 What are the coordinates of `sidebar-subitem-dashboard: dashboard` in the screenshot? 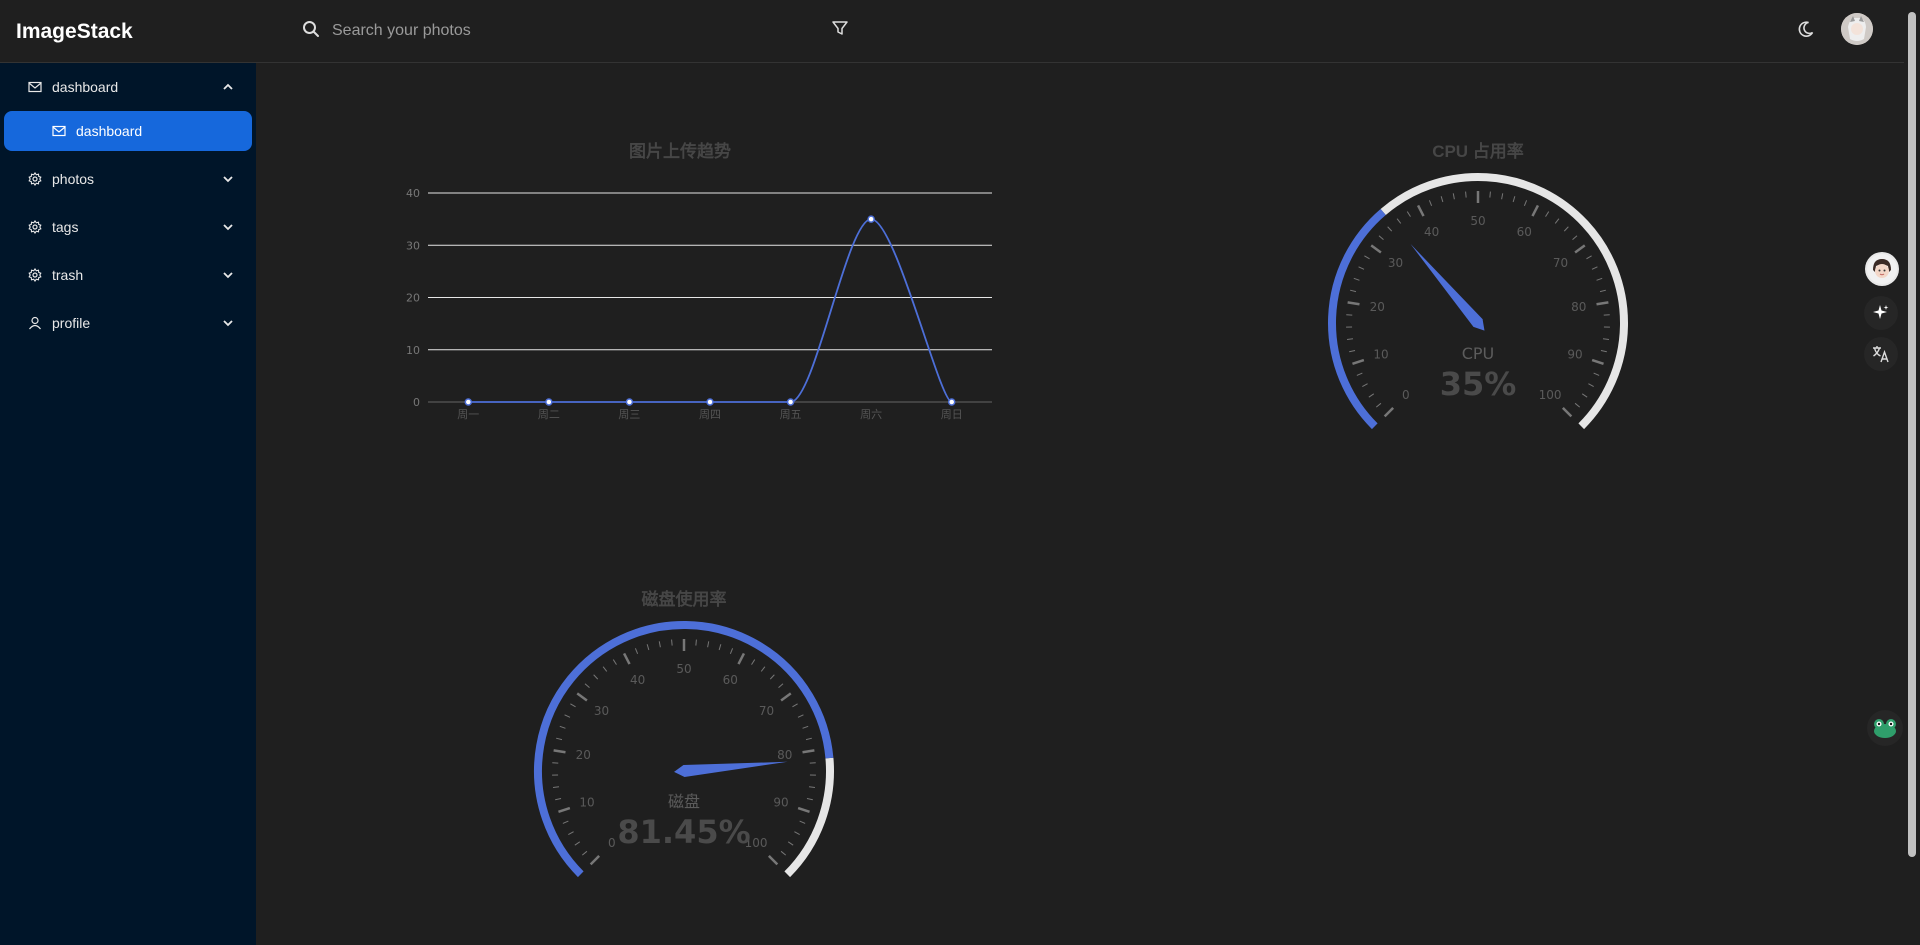 It's located at (128, 131).